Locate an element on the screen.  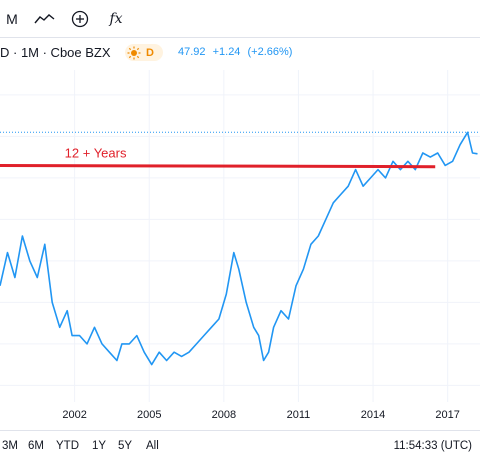
interval-button: M is located at coordinates (12, 19).